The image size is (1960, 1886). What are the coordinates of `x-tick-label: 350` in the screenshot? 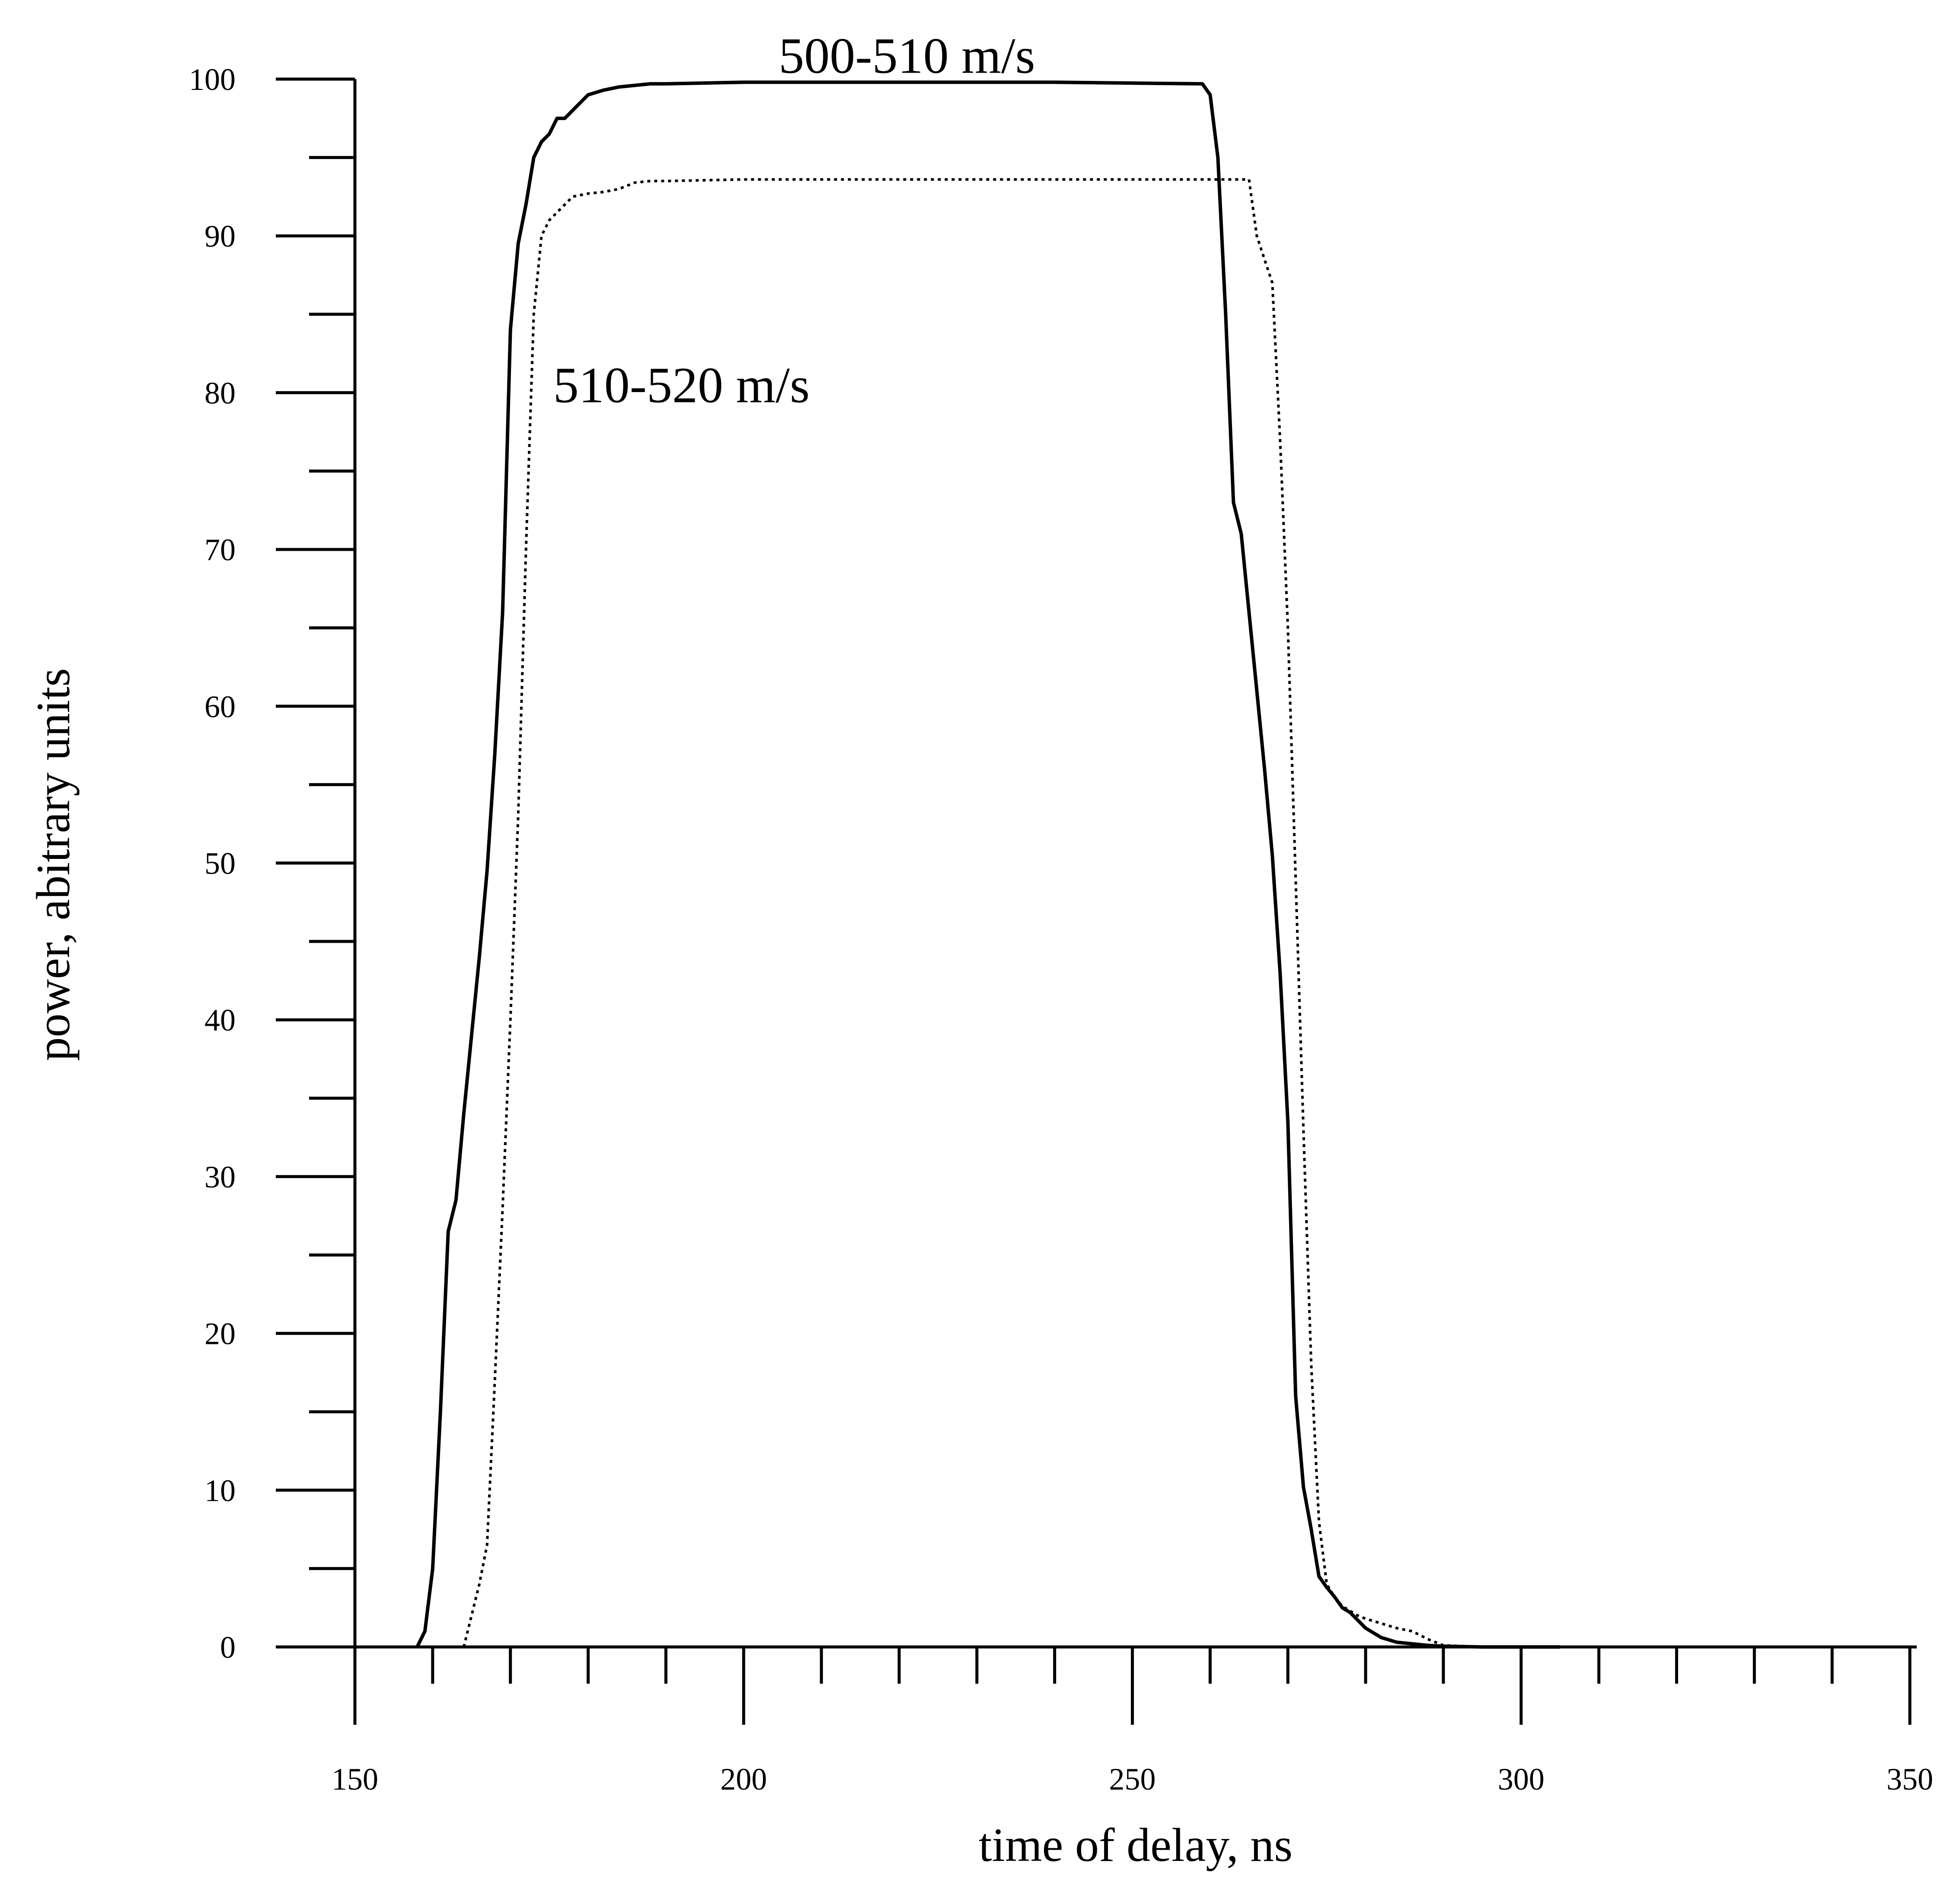 It's located at (1910, 1779).